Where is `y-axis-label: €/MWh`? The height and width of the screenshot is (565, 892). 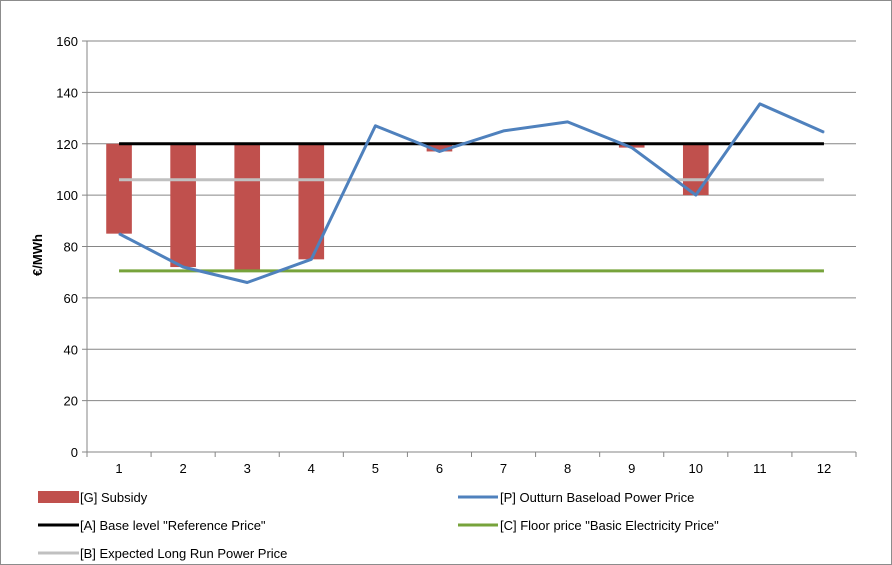
y-axis-label: €/MWh is located at coordinates (37, 255).